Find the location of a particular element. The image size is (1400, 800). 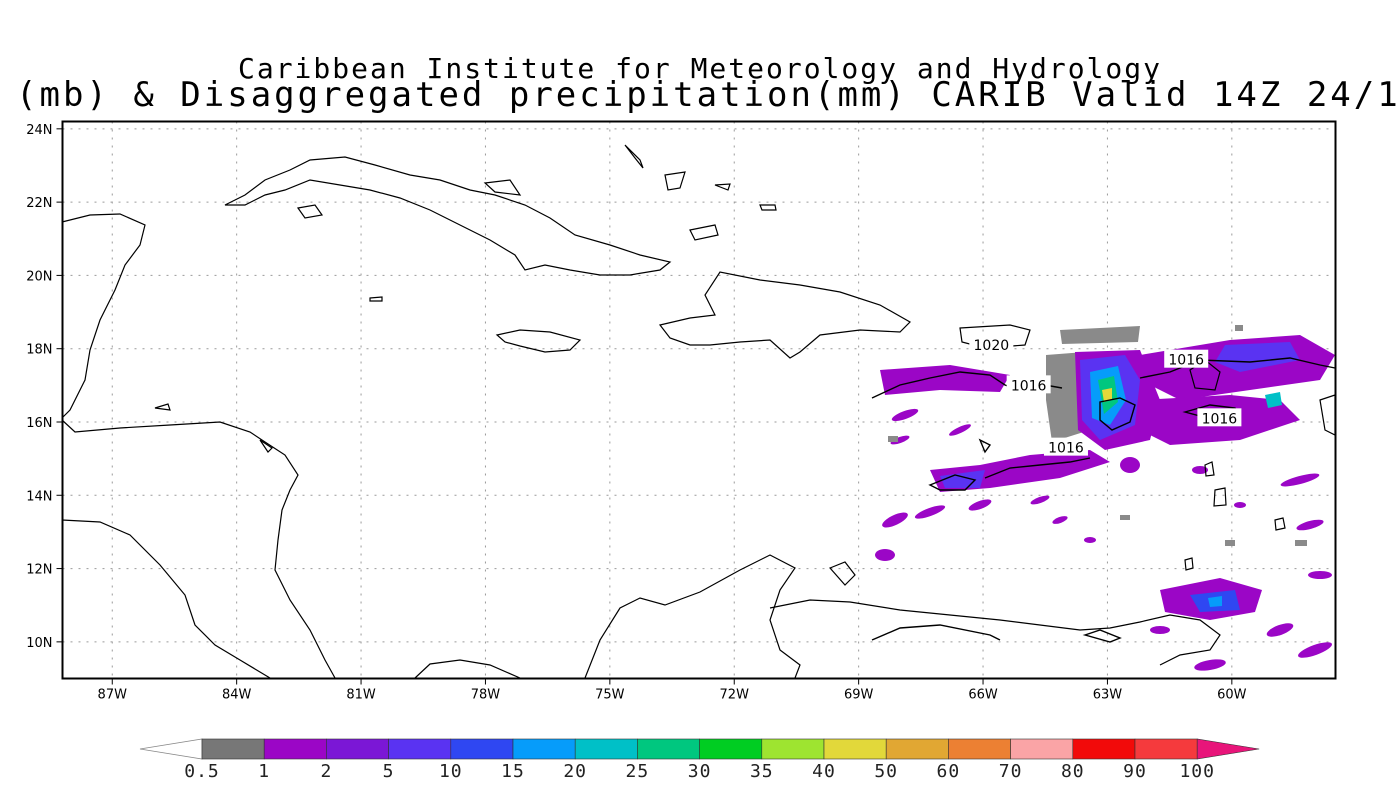

lon-tick-label: 72W is located at coordinates (735, 695).